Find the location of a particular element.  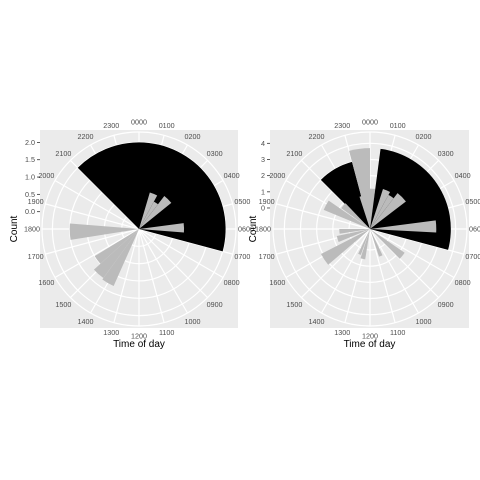

y-tick-label-3: 1.5 is located at coordinates (30, 159).